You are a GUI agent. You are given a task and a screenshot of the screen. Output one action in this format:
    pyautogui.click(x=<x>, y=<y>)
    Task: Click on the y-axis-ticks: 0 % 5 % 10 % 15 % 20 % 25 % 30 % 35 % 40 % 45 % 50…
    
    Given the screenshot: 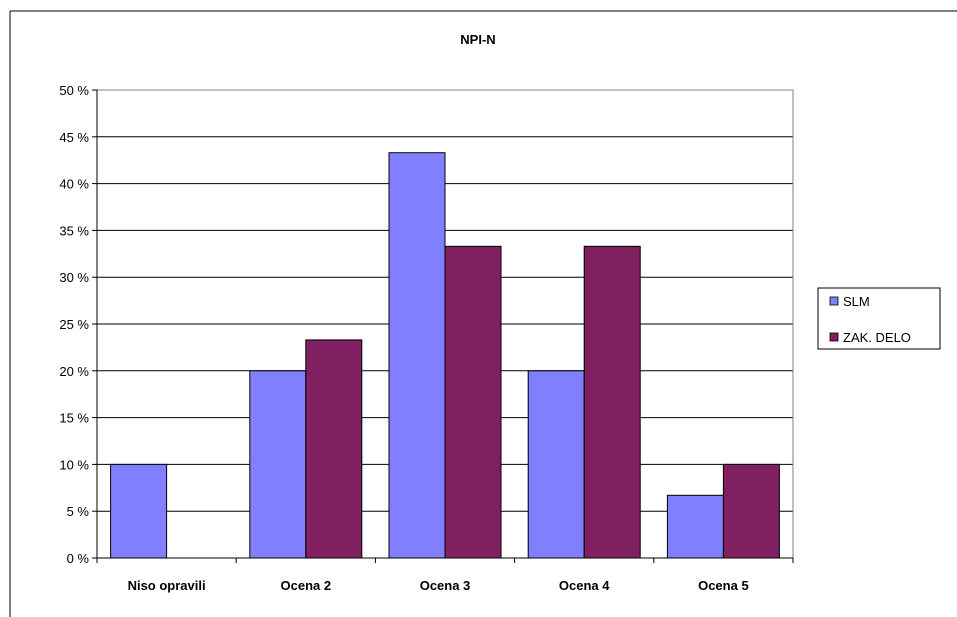 What is the action you would take?
    pyautogui.click(x=78, y=324)
    